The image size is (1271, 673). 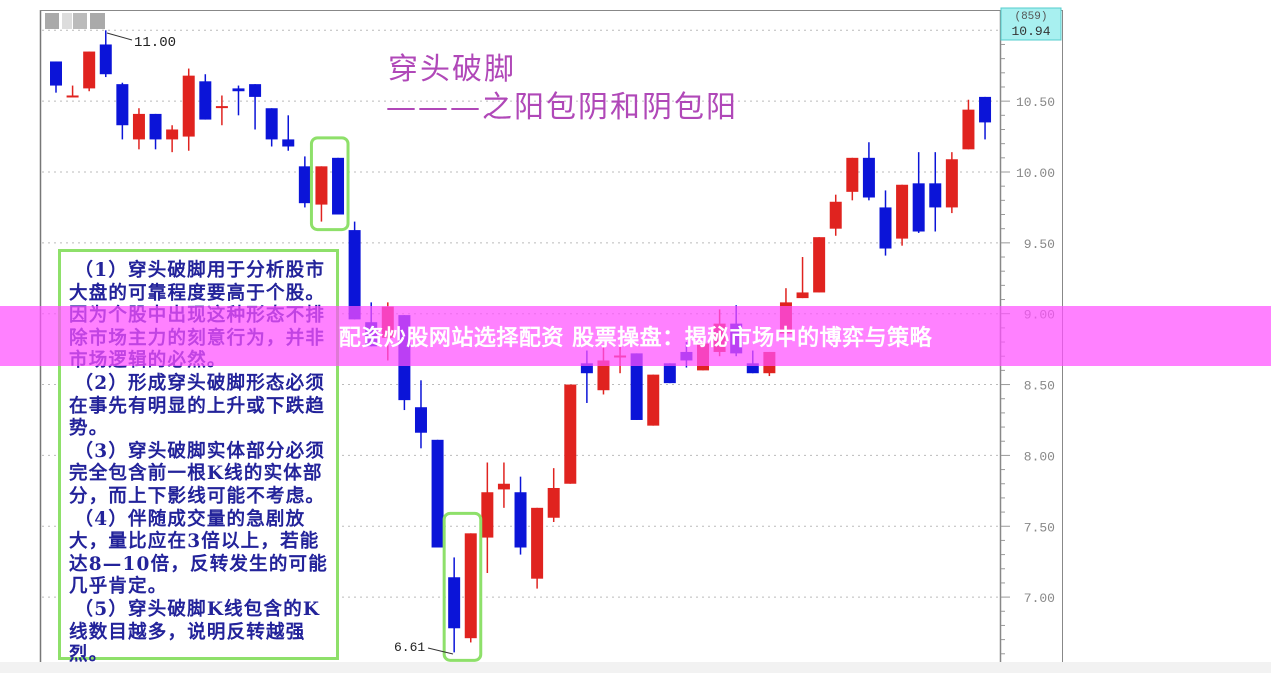 What do you see at coordinates (197, 406) in the screenshot?
I see `note-item: （2）形成穿头破脚形态必须在事先有明显的上升或下跌趋势。` at bounding box center [197, 406].